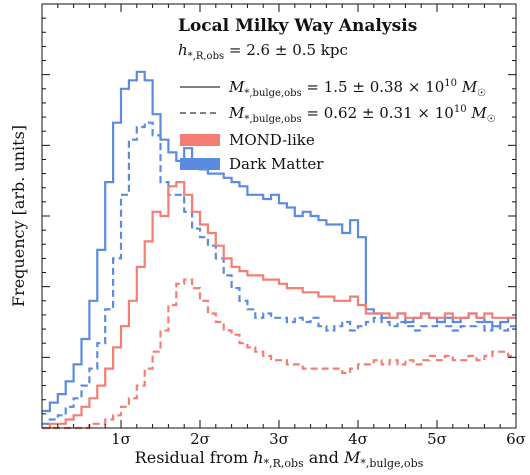 The image size is (530, 475). What do you see at coordinates (200, 164) in the screenshot?
I see `legend-dark-matter-swatch` at bounding box center [200, 164].